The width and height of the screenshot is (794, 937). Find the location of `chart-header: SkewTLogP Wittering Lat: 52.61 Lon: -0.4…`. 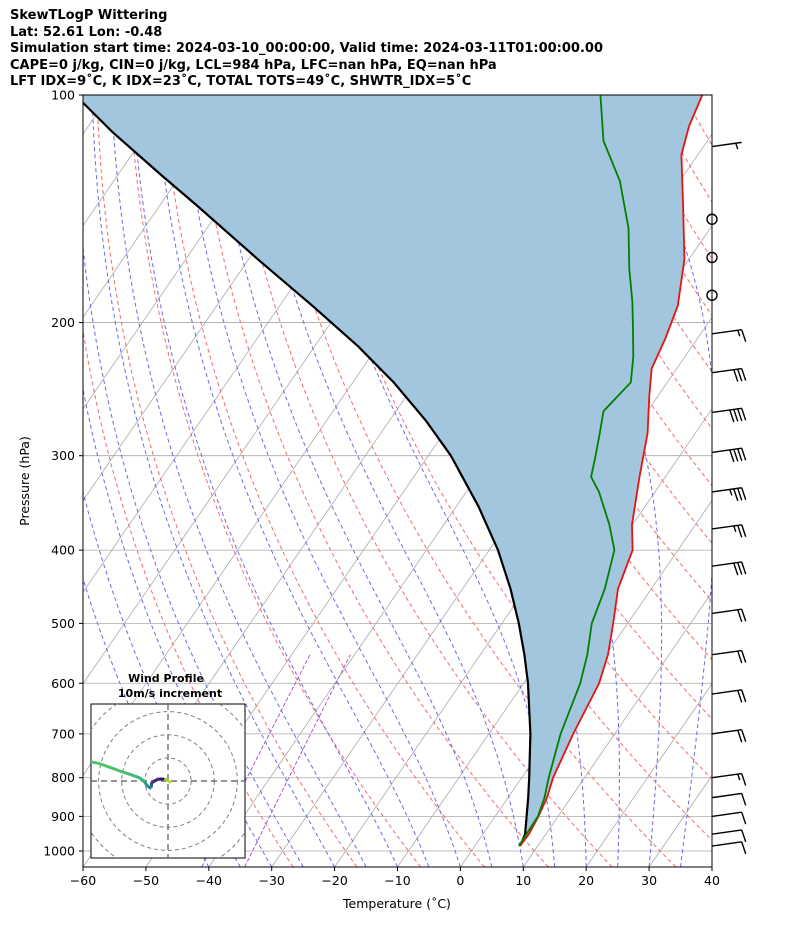

chart-header: SkewTLogP Wittering Lat: 52.61 Lon: -0.4… is located at coordinates (306, 49).